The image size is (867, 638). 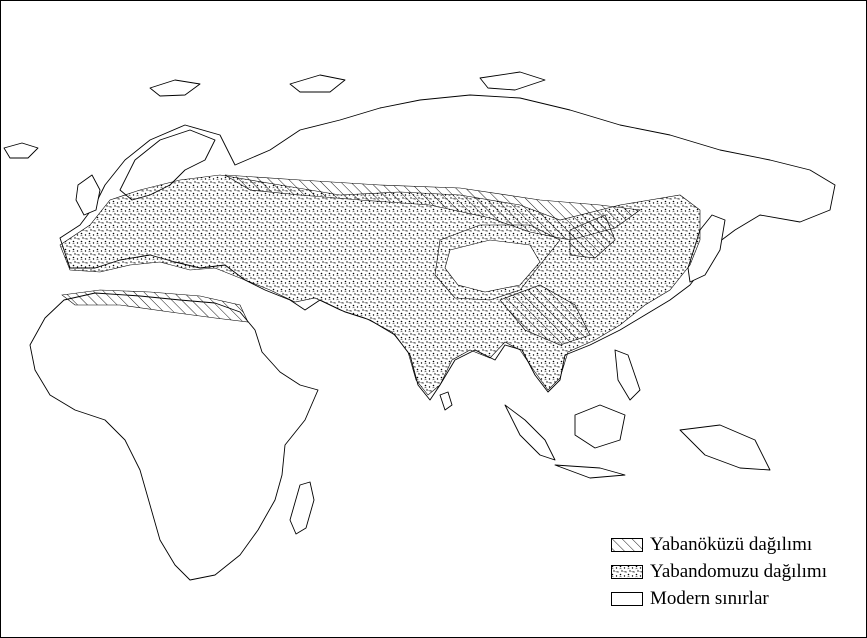 What do you see at coordinates (21, 150) in the screenshot?
I see `iceland-outline` at bounding box center [21, 150].